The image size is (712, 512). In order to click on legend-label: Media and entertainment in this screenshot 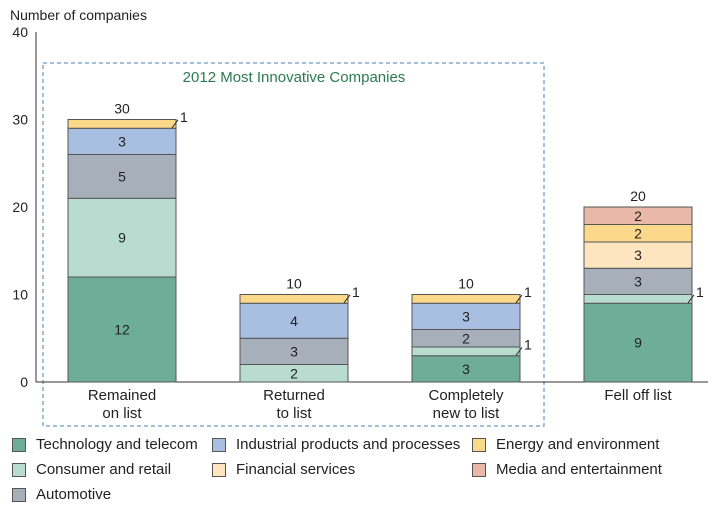, I will do `click(579, 469)`.